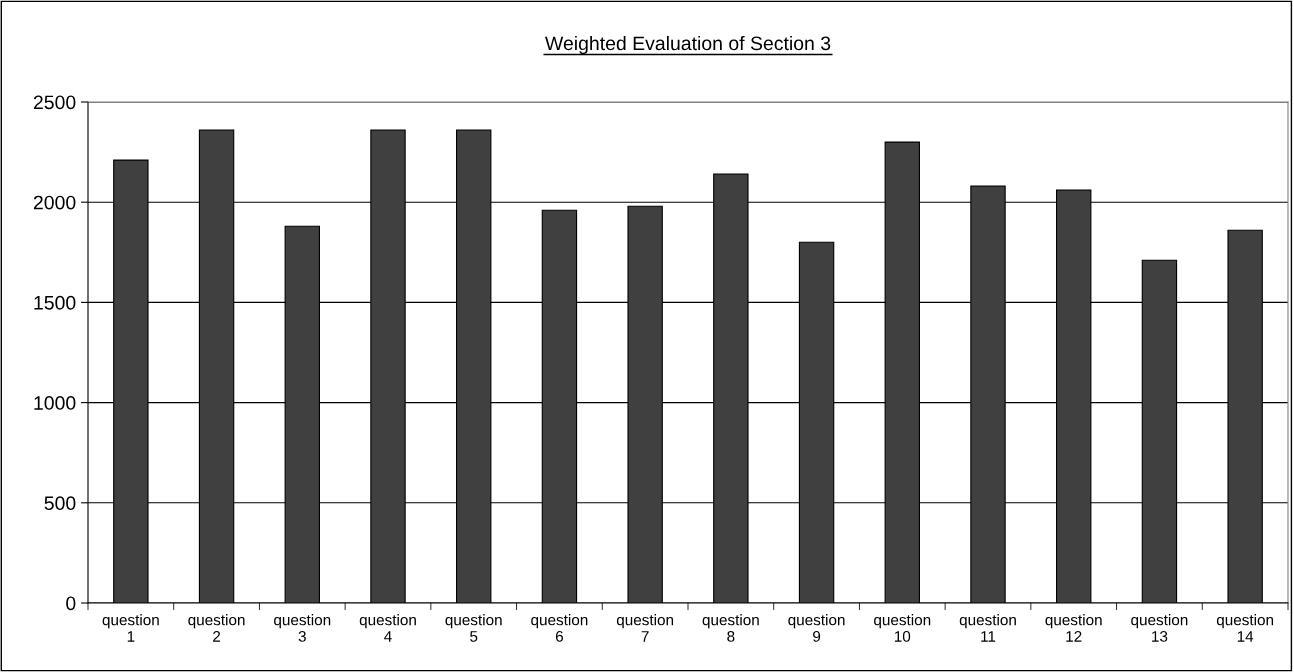  What do you see at coordinates (387, 628) in the screenshot?
I see `x-tick-label: question 4` at bounding box center [387, 628].